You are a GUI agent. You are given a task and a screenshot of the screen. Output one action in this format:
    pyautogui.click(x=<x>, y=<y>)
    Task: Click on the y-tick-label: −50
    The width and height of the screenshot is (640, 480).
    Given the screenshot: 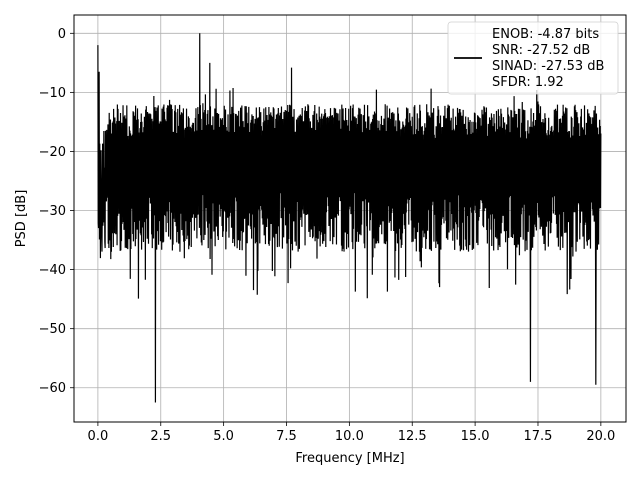 What is the action you would take?
    pyautogui.click(x=52, y=329)
    